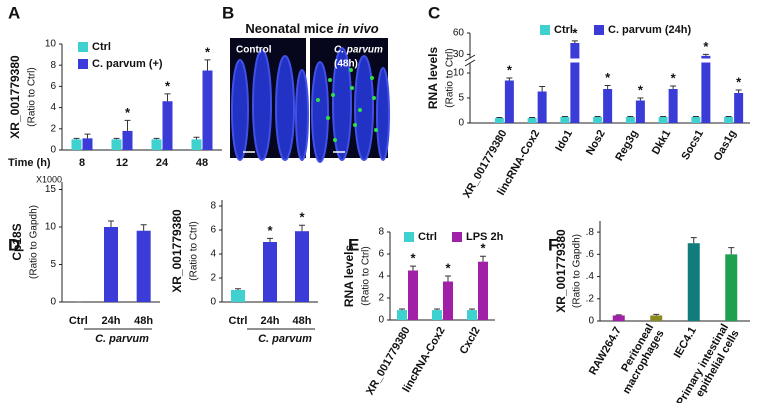 Image resolution: width=760 pixels, height=403 pixels. Describe the element at coordinates (596, 142) in the screenshot. I see `label-line: Nos2` at that location.